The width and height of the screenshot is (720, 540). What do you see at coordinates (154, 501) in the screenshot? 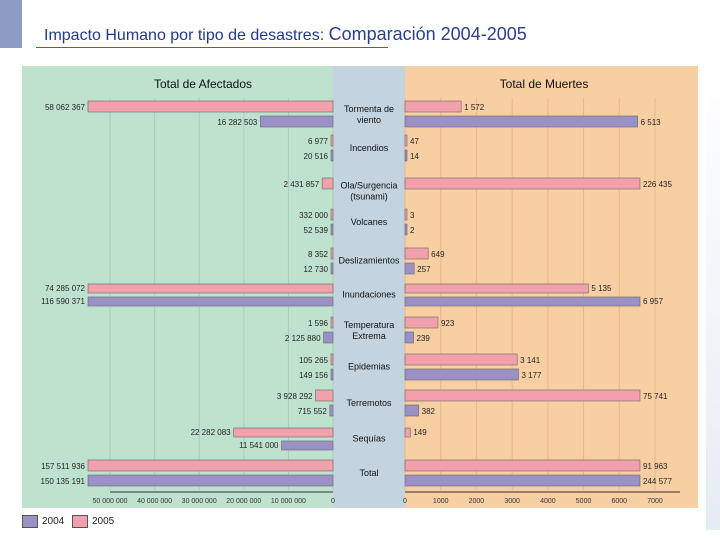
I see `left-axis-tick-label: 40 000 000` at bounding box center [154, 501].